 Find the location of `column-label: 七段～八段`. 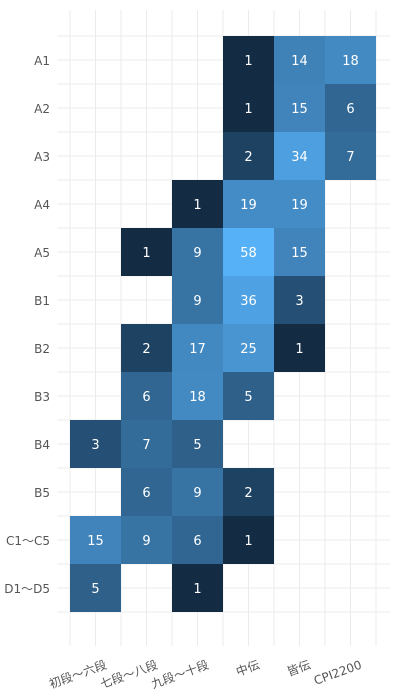

column-label: 七段～八段 is located at coordinates (129, 674).